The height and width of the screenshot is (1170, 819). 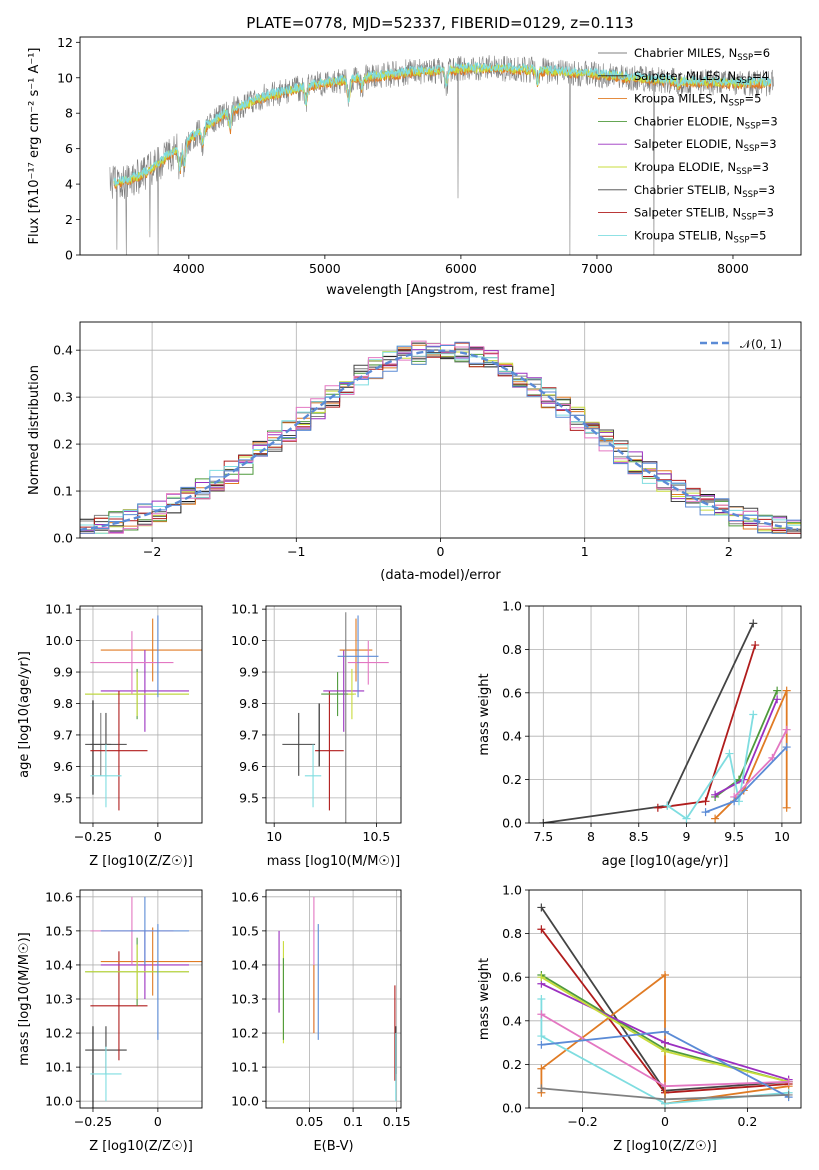 What do you see at coordinates (440, 575) in the screenshot?
I see `x-axis-label: (data-model)/error` at bounding box center [440, 575].